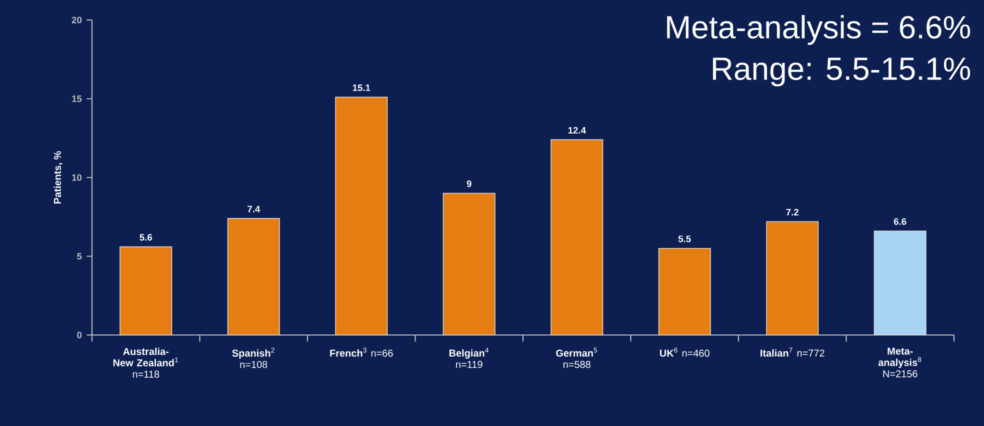 The width and height of the screenshot is (984, 426). Describe the element at coordinates (818, 30) in the screenshot. I see `annotation: Meta-analysis = 6.6%` at that location.